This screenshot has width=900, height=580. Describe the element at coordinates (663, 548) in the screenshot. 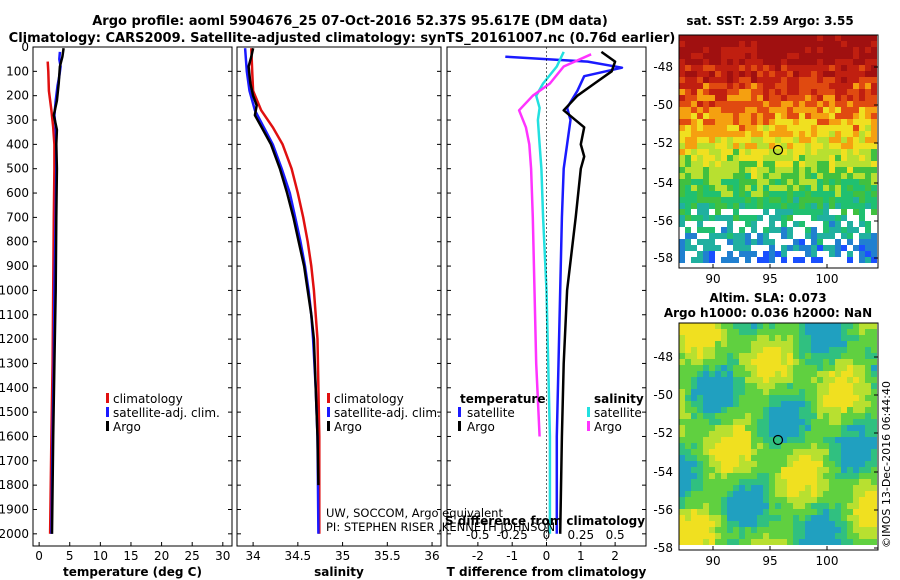

I see `map-y-tick-label: -58` at that location.